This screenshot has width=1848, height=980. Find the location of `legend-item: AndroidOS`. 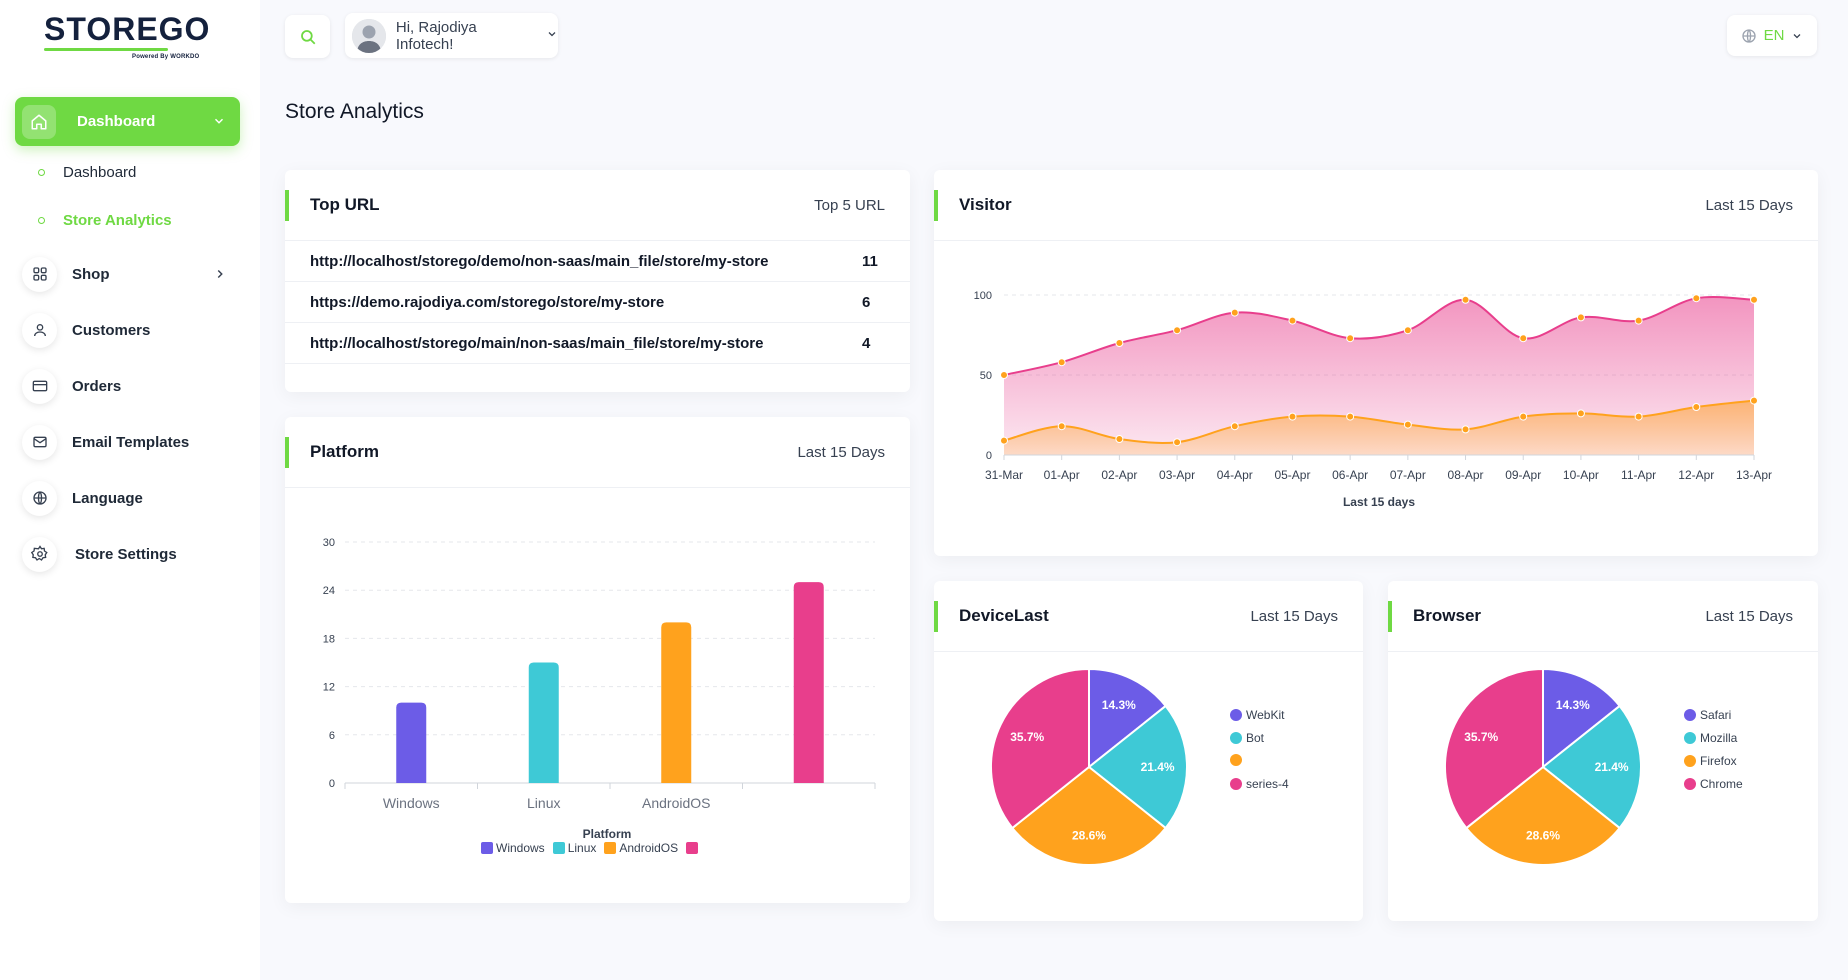

legend-item: AndroidOS is located at coordinates (641, 848).